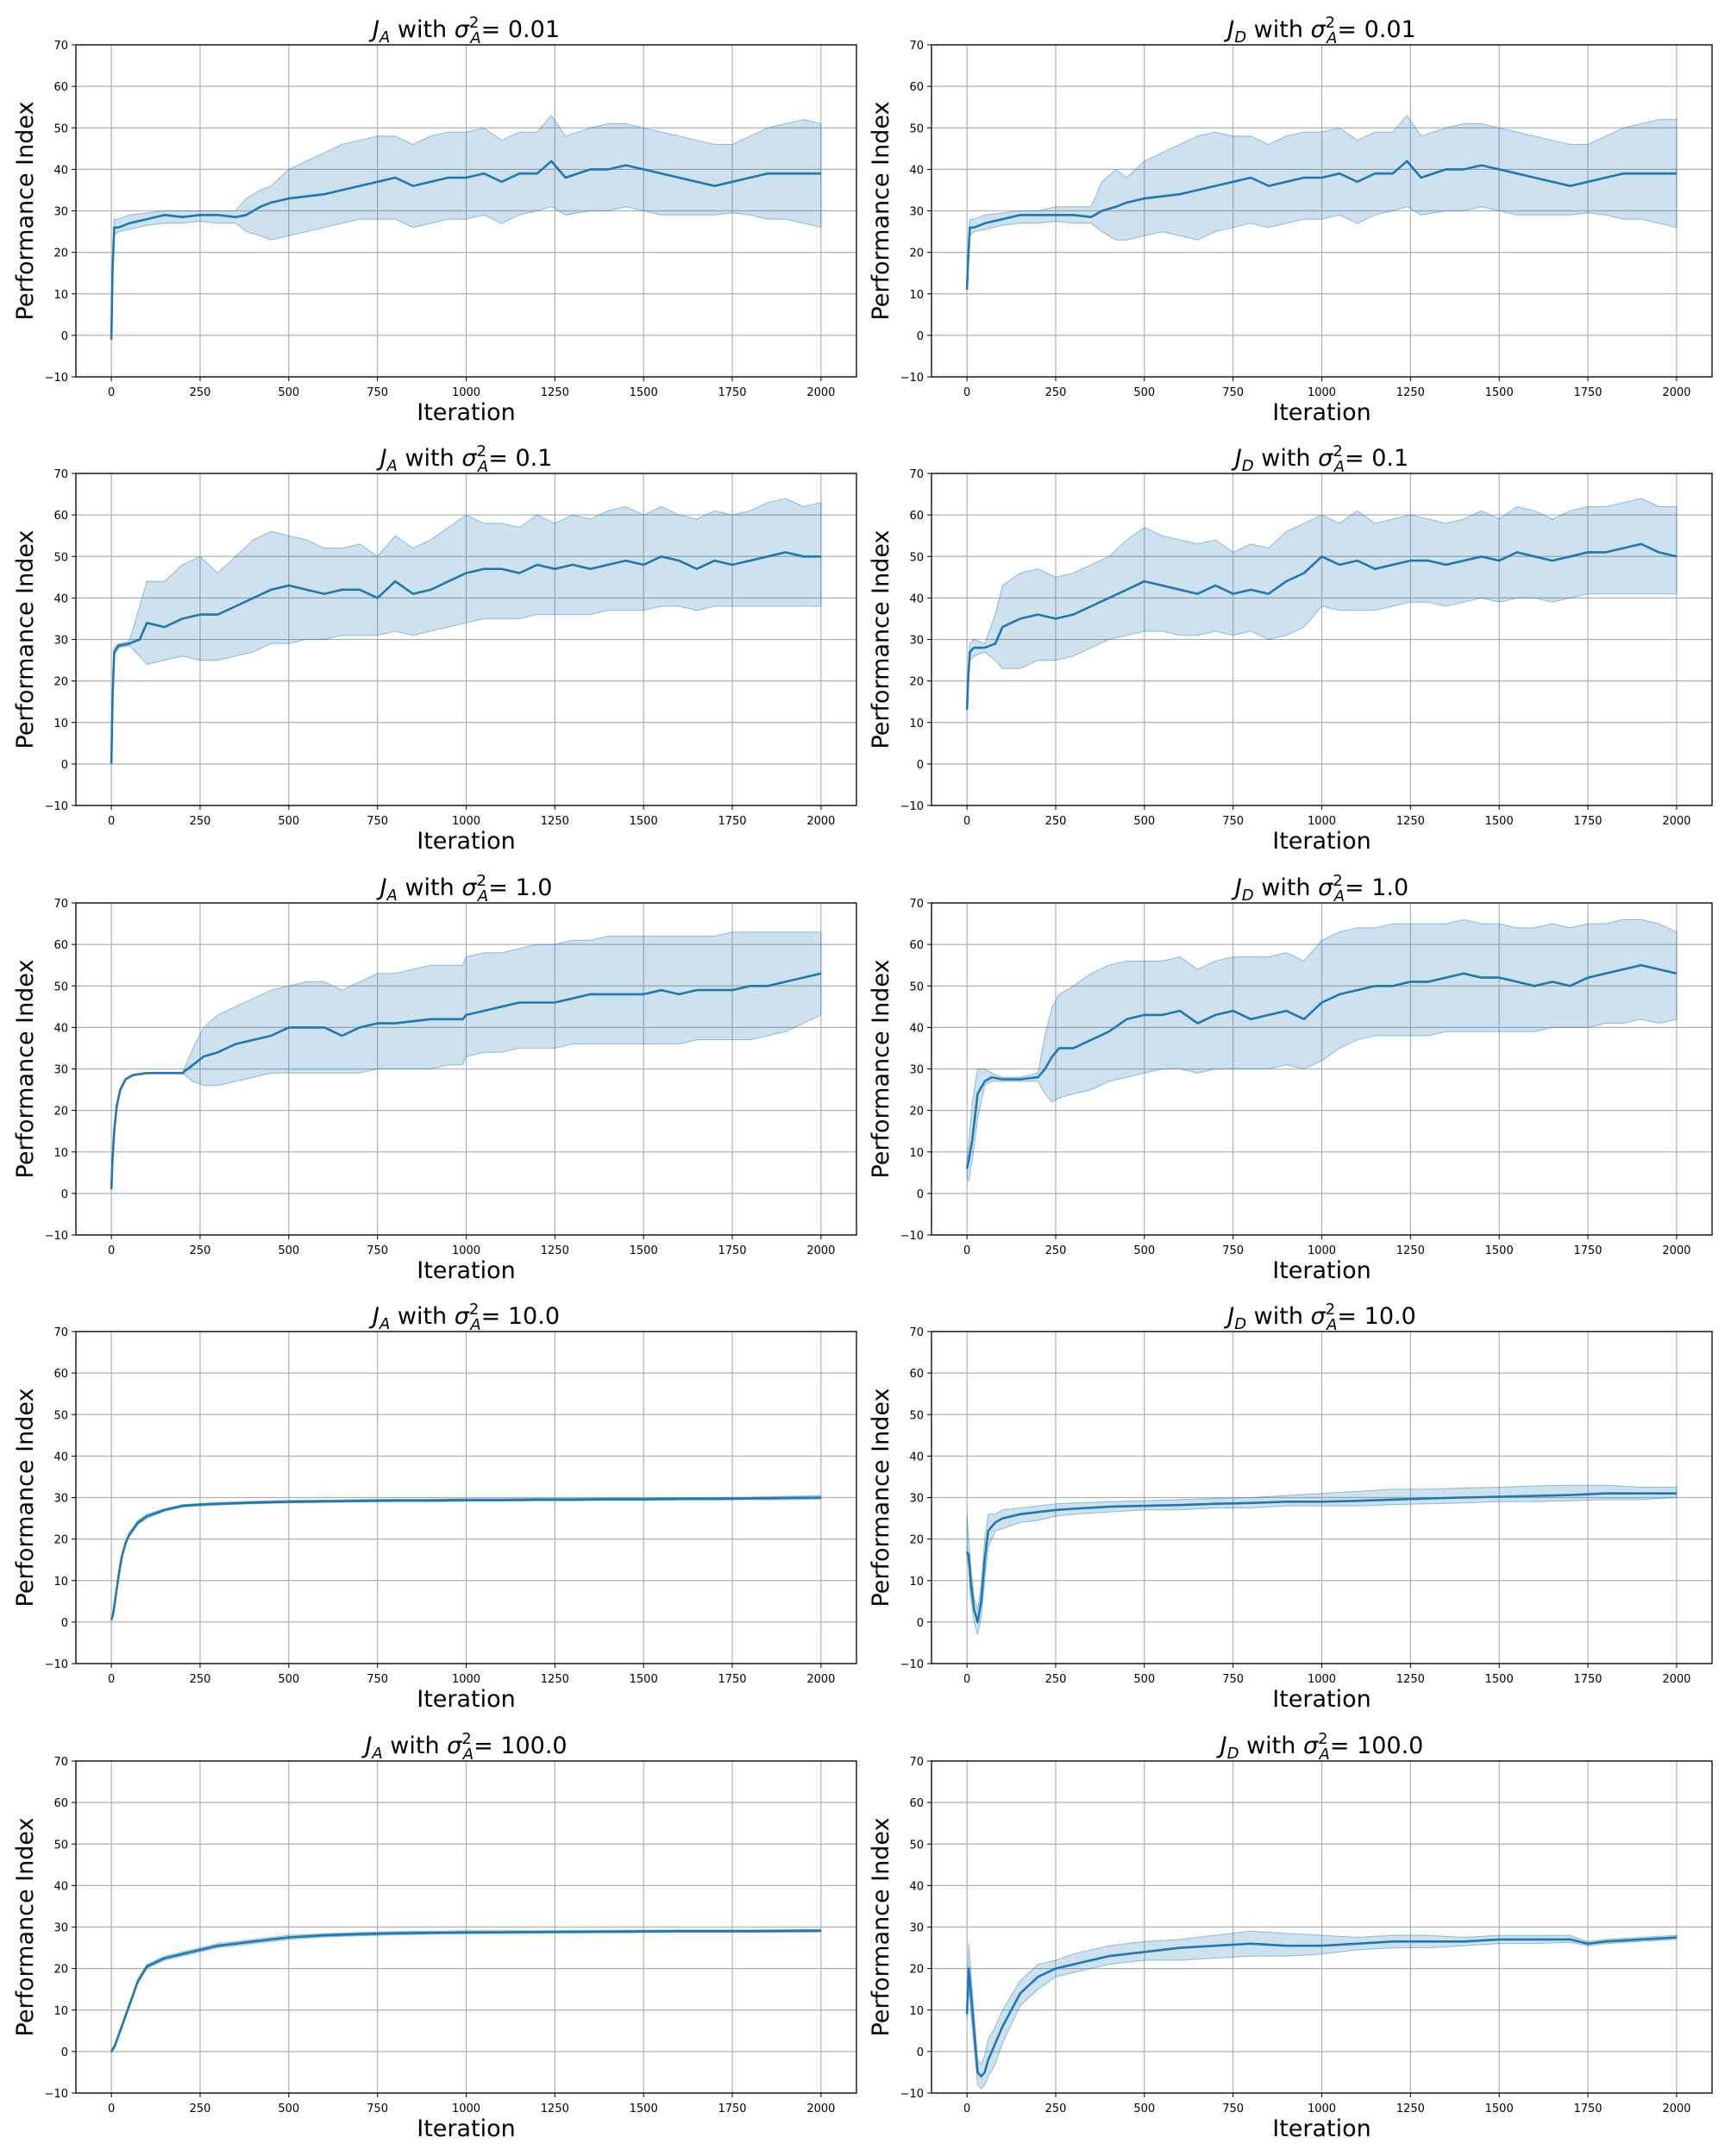  I want to click on title-value: 0.1, so click(533, 458).